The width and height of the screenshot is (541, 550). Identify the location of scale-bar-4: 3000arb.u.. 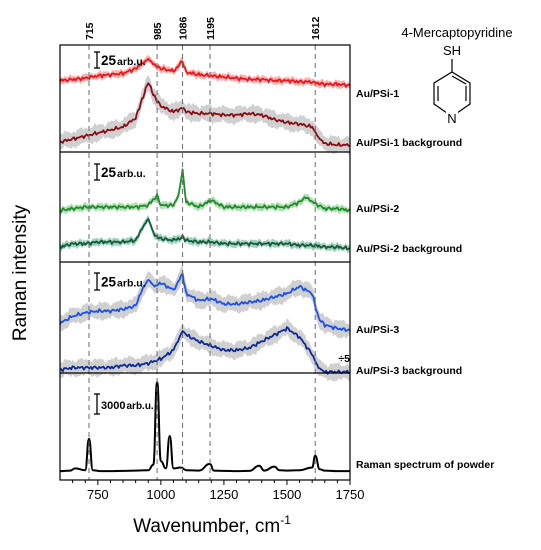
(124, 404).